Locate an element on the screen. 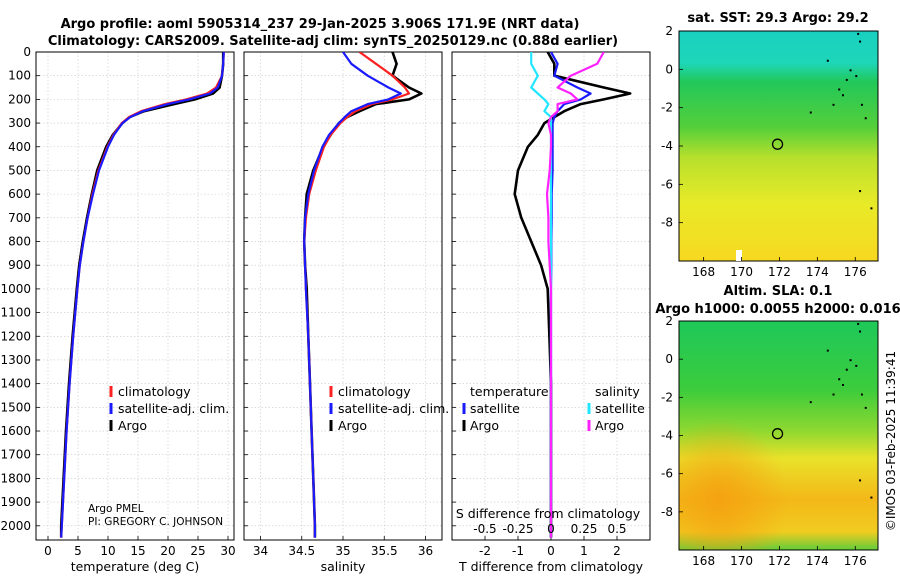 The image size is (900, 584). temperature-xlabel: temperature (deg C) is located at coordinates (135, 566).